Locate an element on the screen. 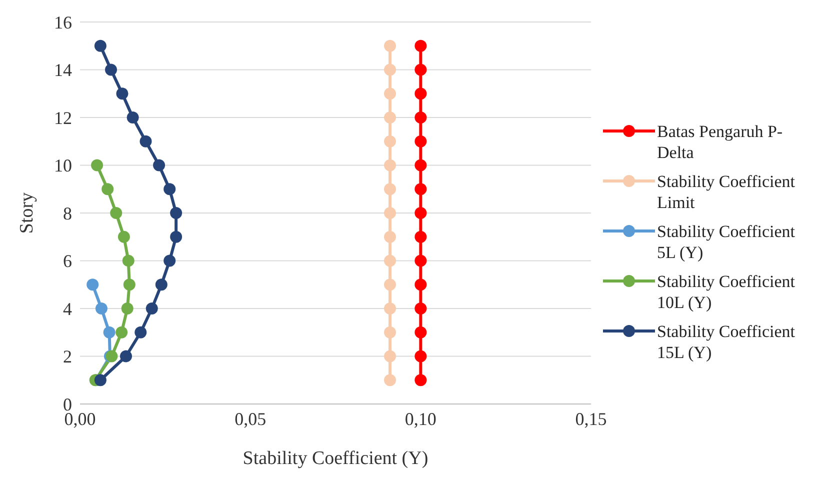 The image size is (835, 492). legend-label: Stability Coefficient 5L (Y) is located at coordinates (726, 242).